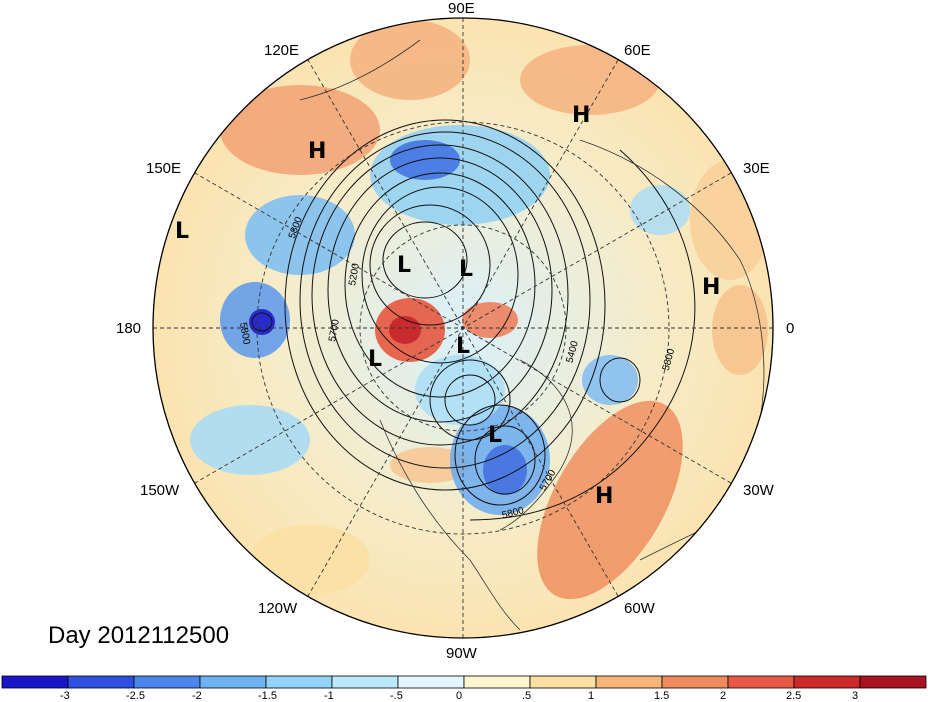  Describe the element at coordinates (639, 608) in the screenshot. I see `lon-label-60w: 60W` at that location.